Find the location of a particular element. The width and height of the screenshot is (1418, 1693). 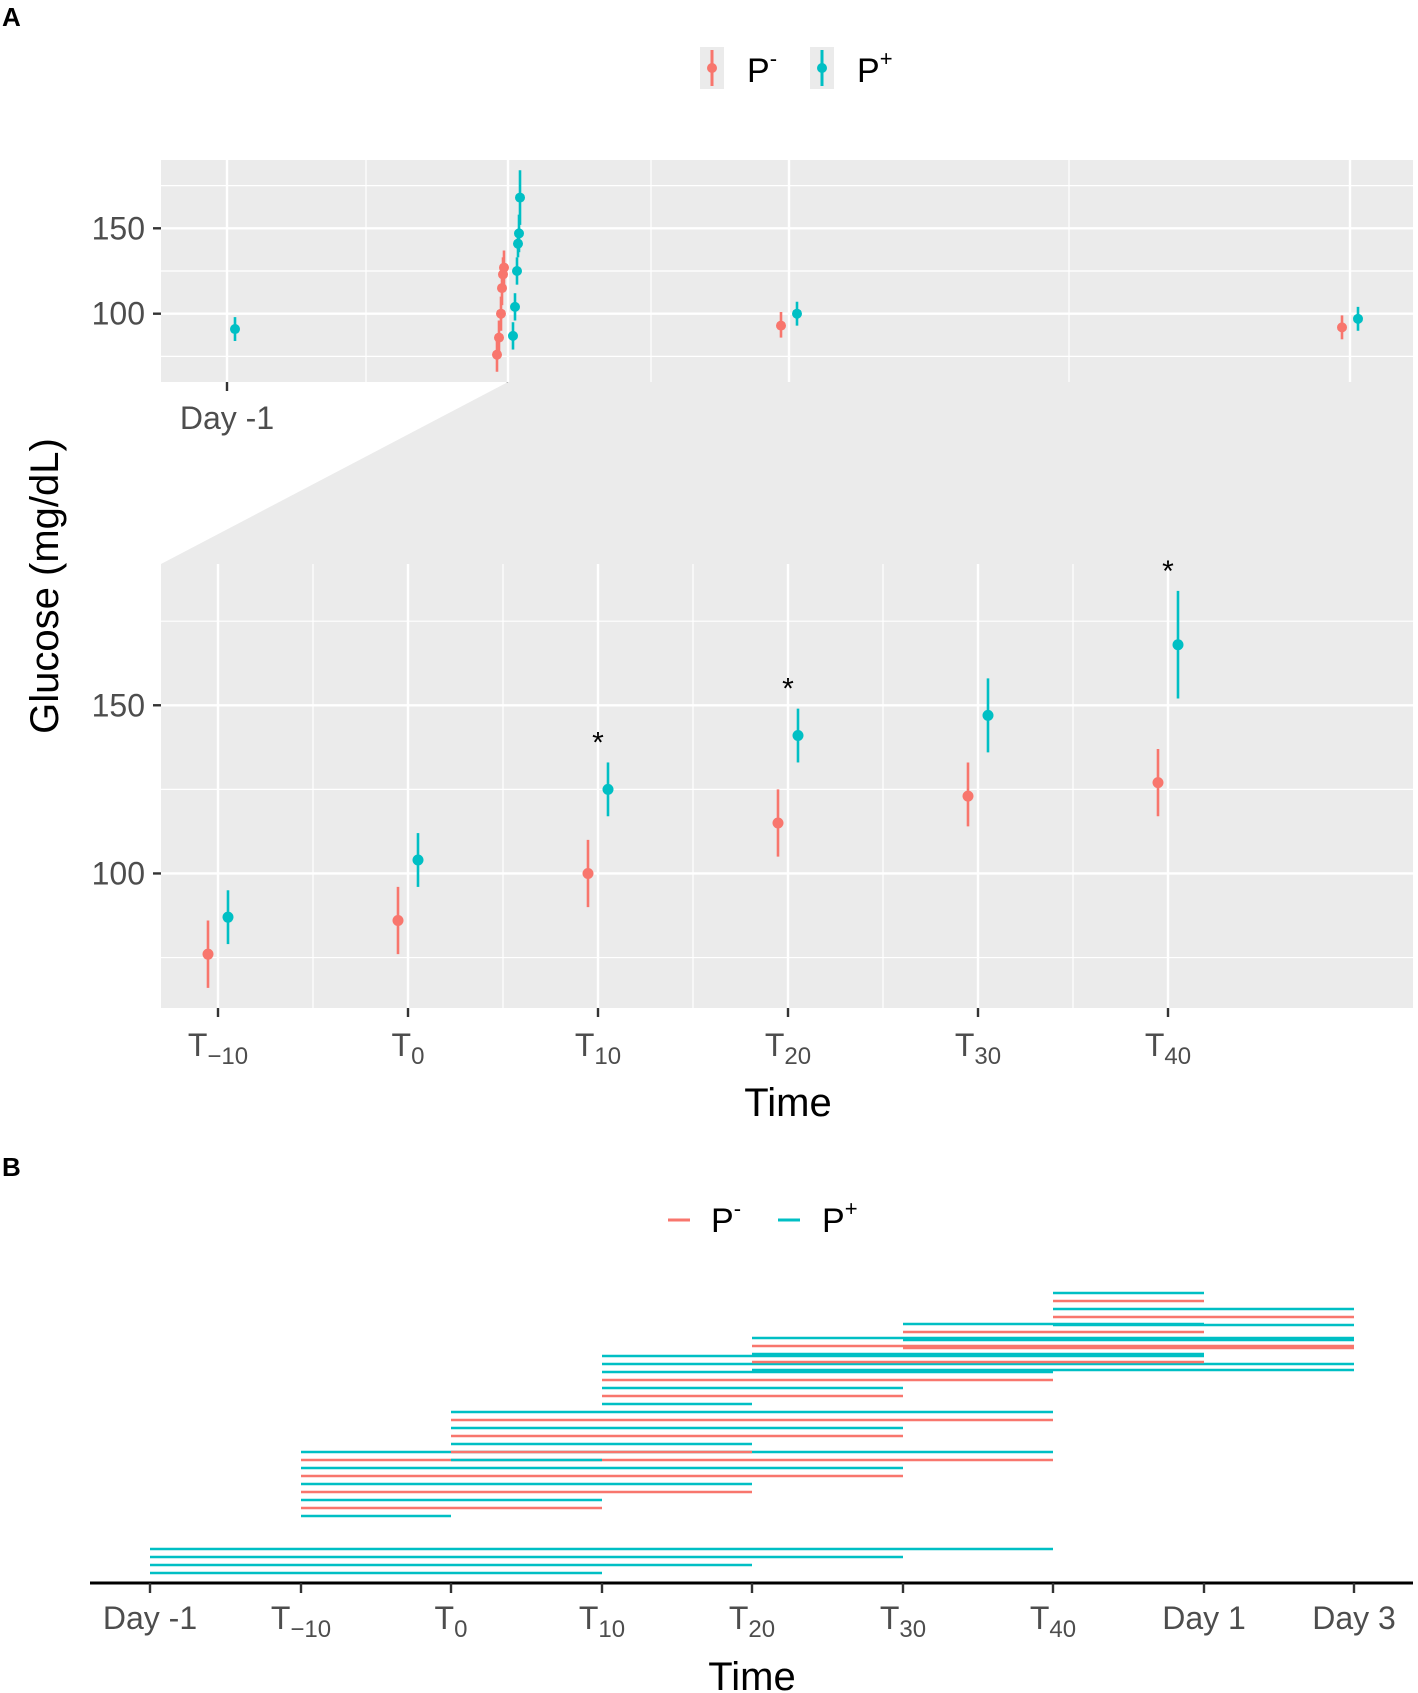

timeline-x-tick-label: Day -1 is located at coordinates (150, 1618).